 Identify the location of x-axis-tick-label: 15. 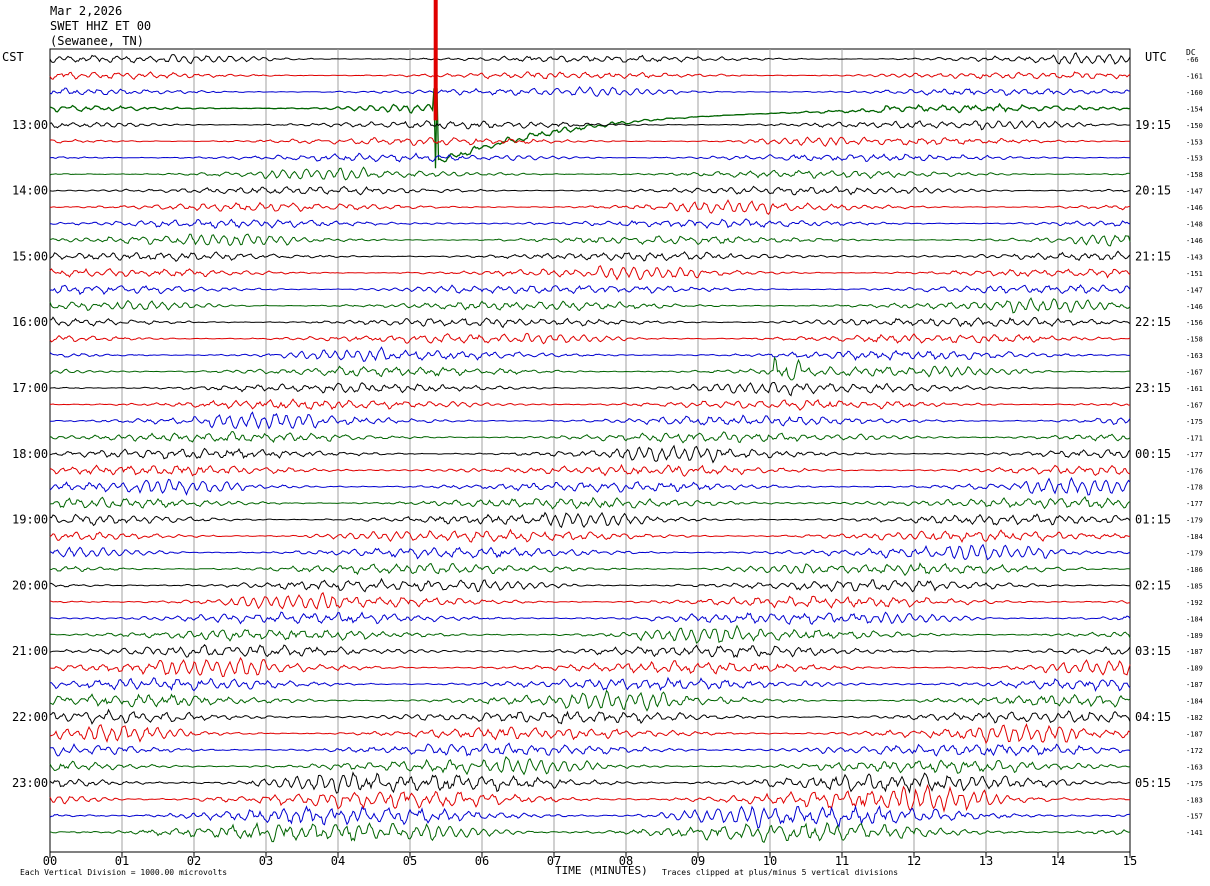
(1130, 861).